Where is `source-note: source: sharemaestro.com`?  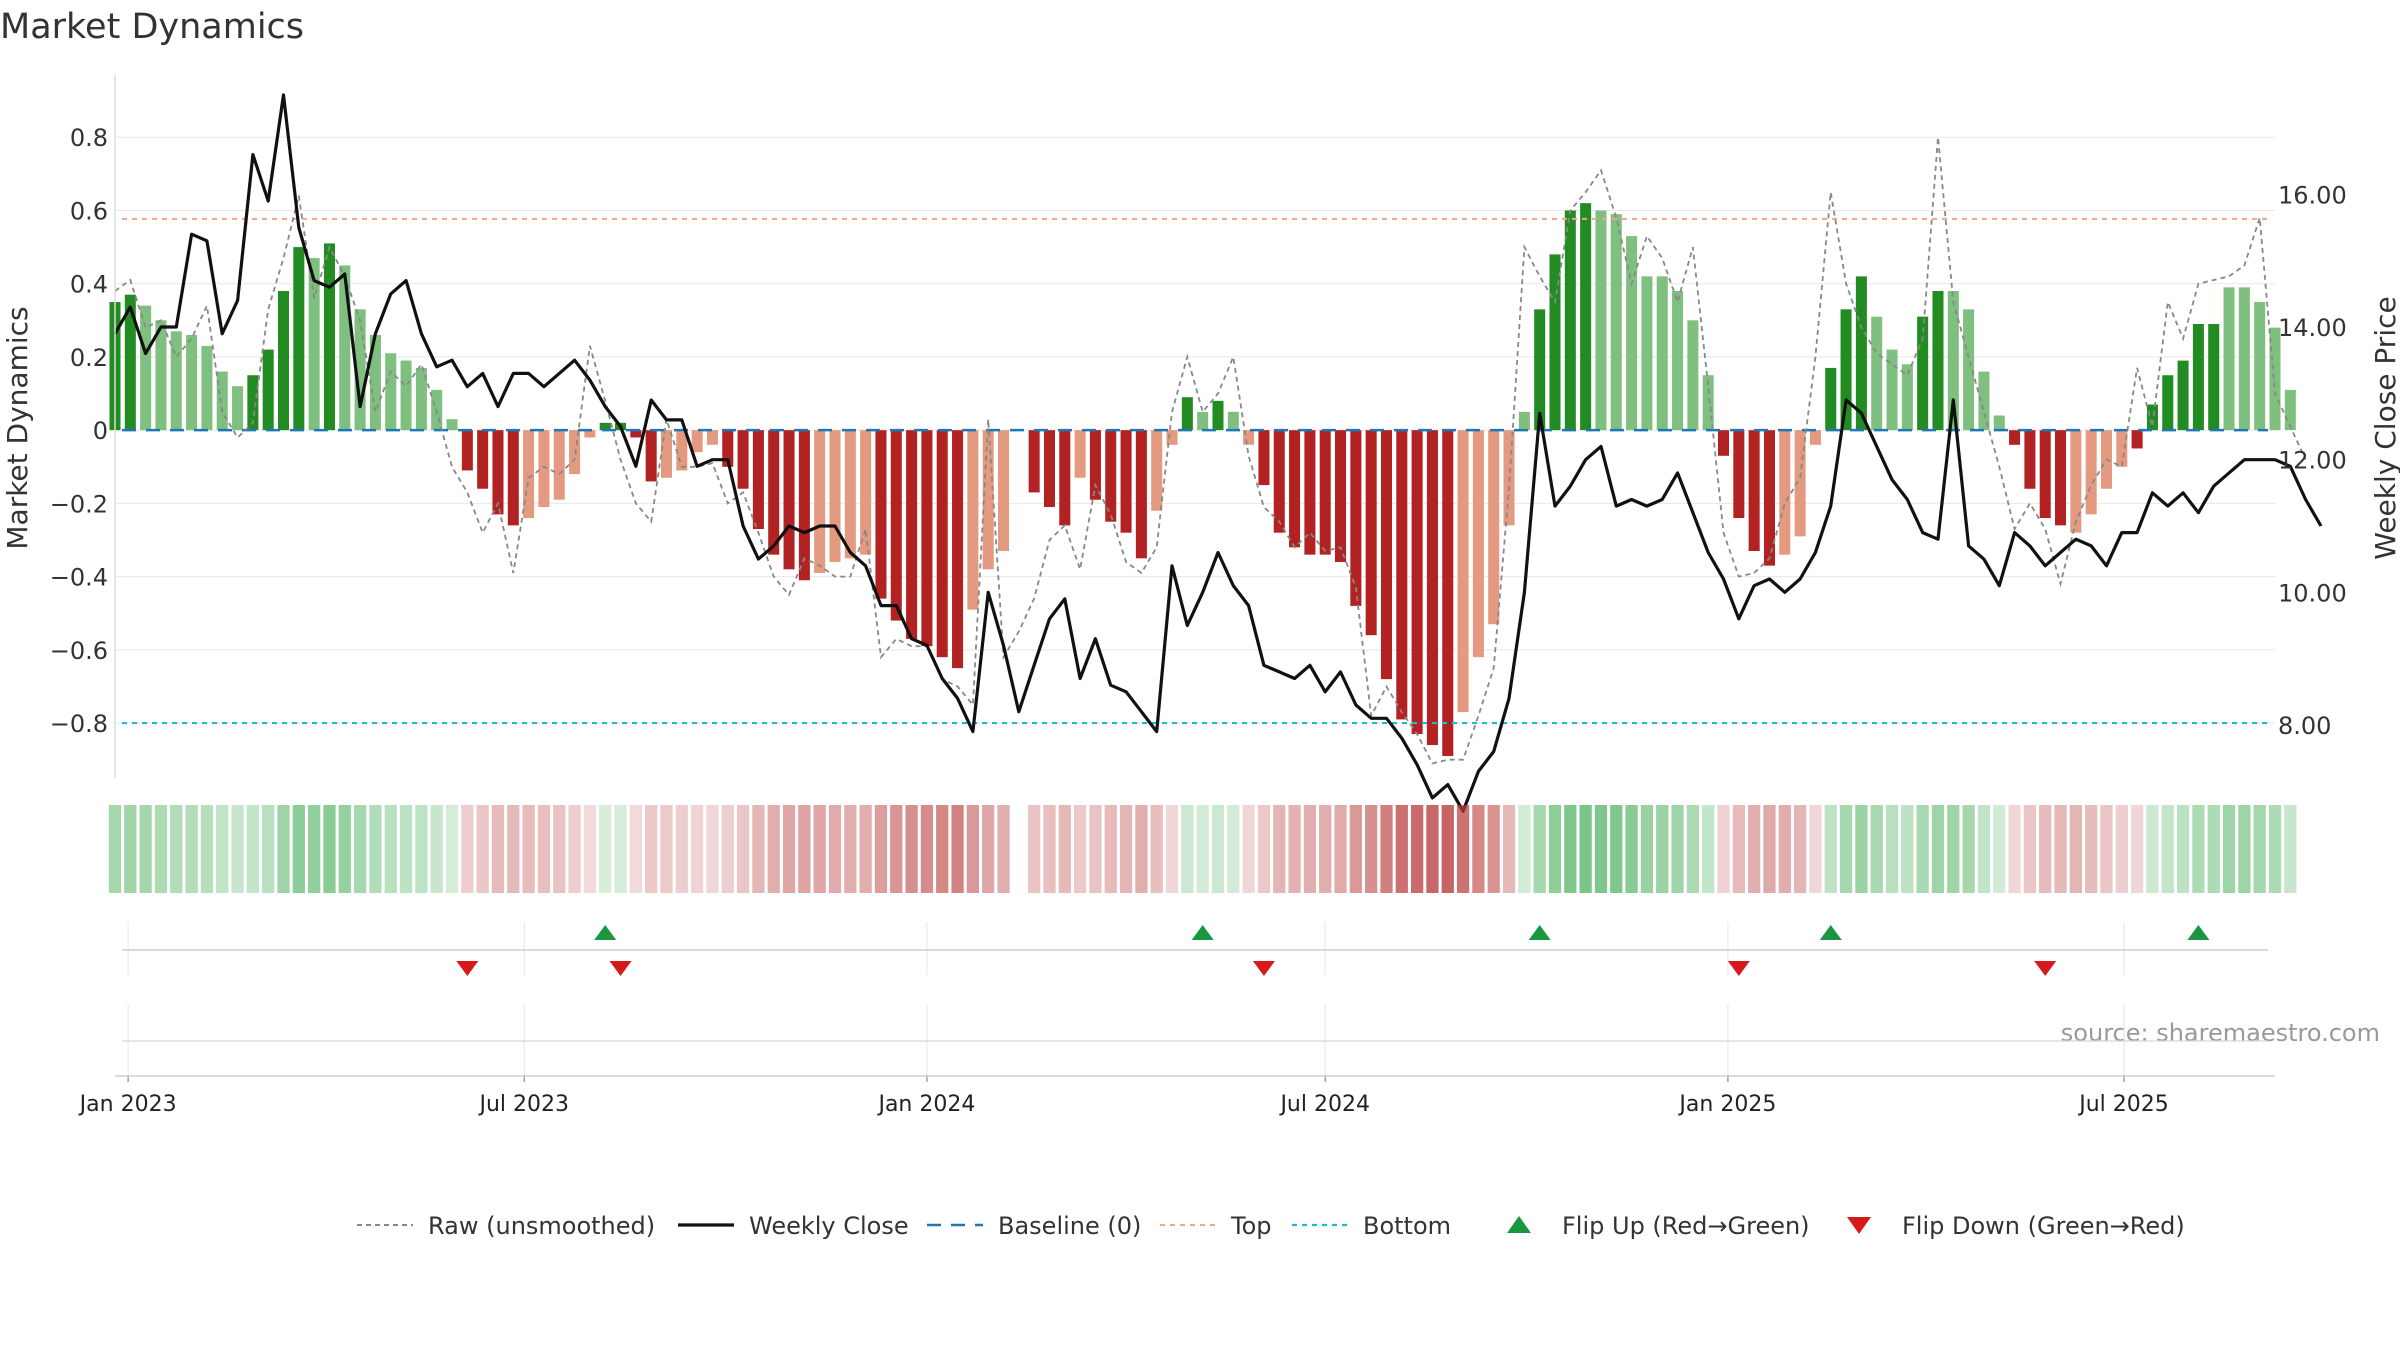 source-note: source: sharemaestro.com is located at coordinates (2220, 1033).